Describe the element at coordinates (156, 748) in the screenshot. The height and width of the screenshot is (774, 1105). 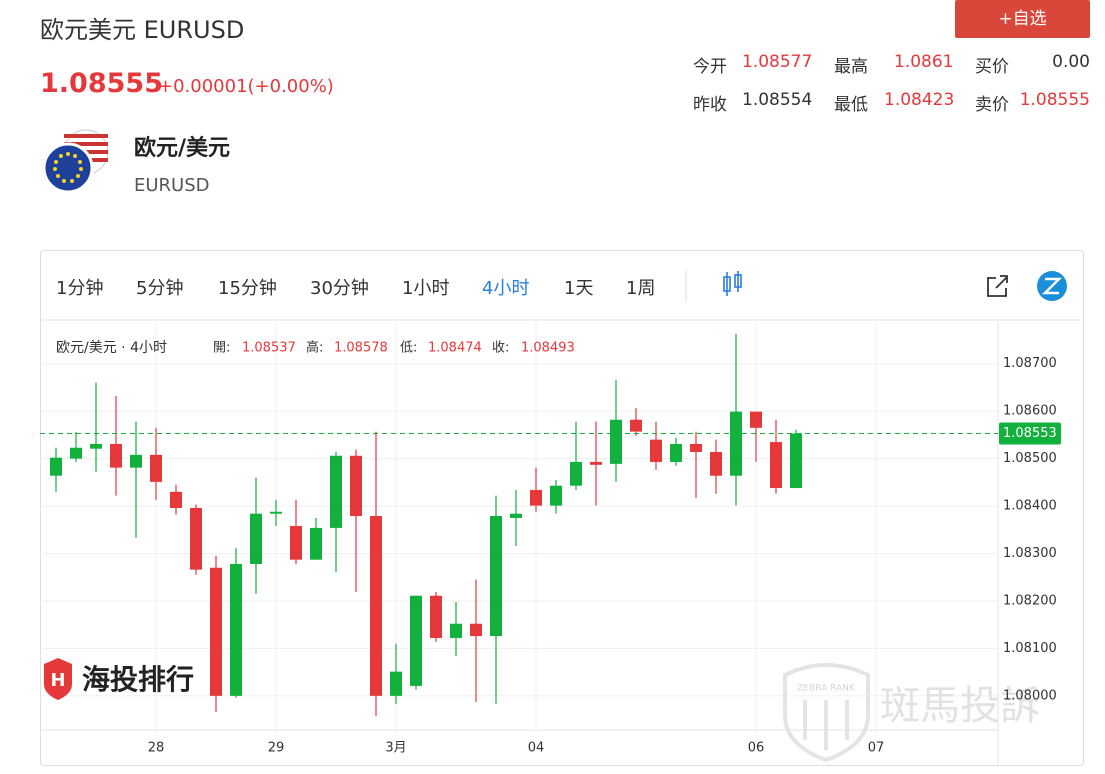
I see `x-tick-label: 28` at that location.